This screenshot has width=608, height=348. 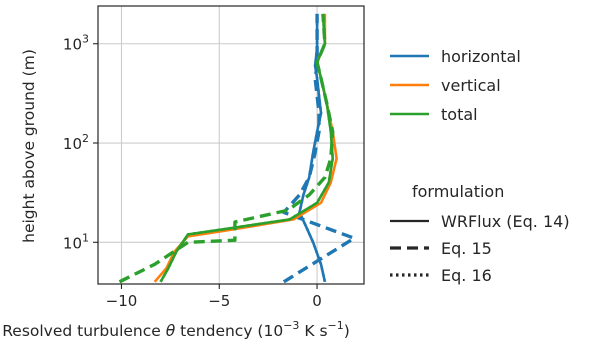 I want to click on x-axis-label-main: Resolved turbulence, so click(x=84, y=331).